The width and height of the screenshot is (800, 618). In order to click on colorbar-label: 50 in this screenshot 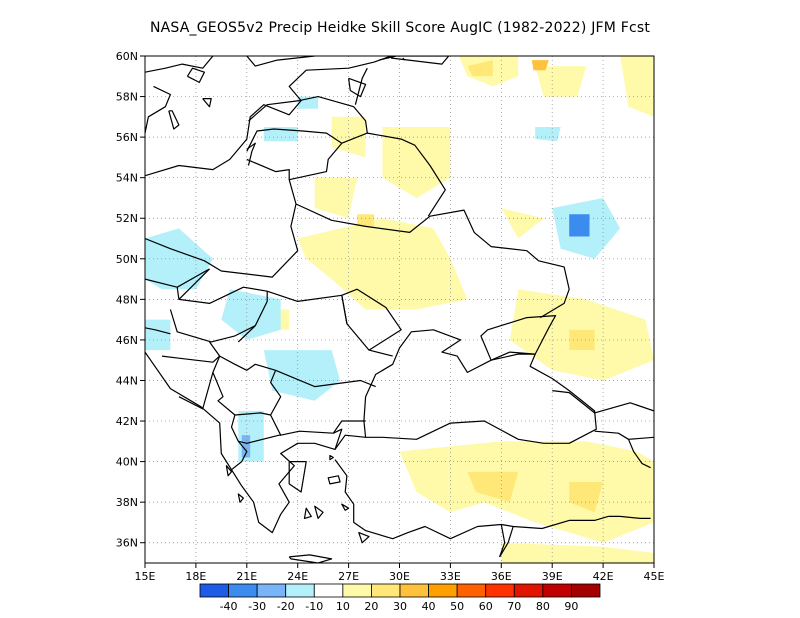, I will do `click(457, 606)`.